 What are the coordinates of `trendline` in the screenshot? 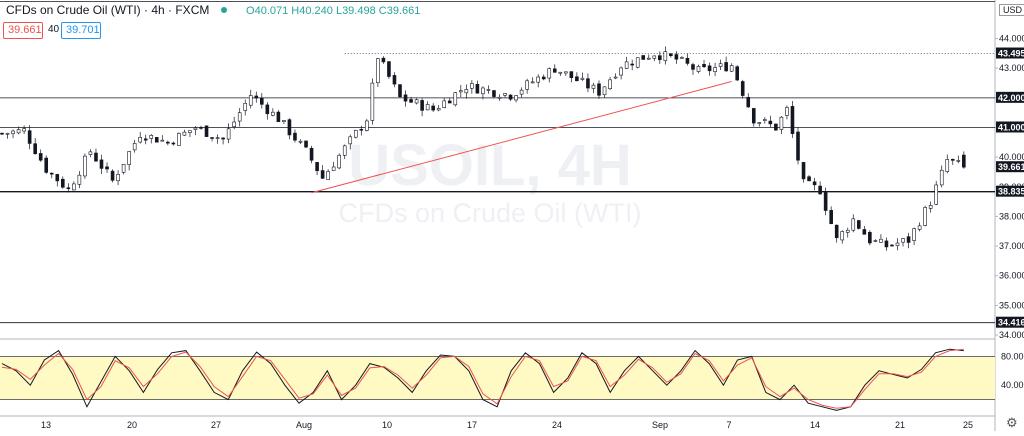 It's located at (521, 137).